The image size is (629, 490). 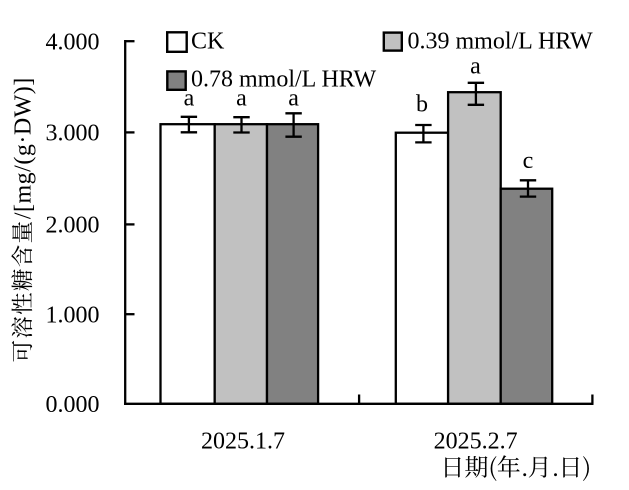 What do you see at coordinates (422, 105) in the screenshot?
I see `svg-text: b` at bounding box center [422, 105].